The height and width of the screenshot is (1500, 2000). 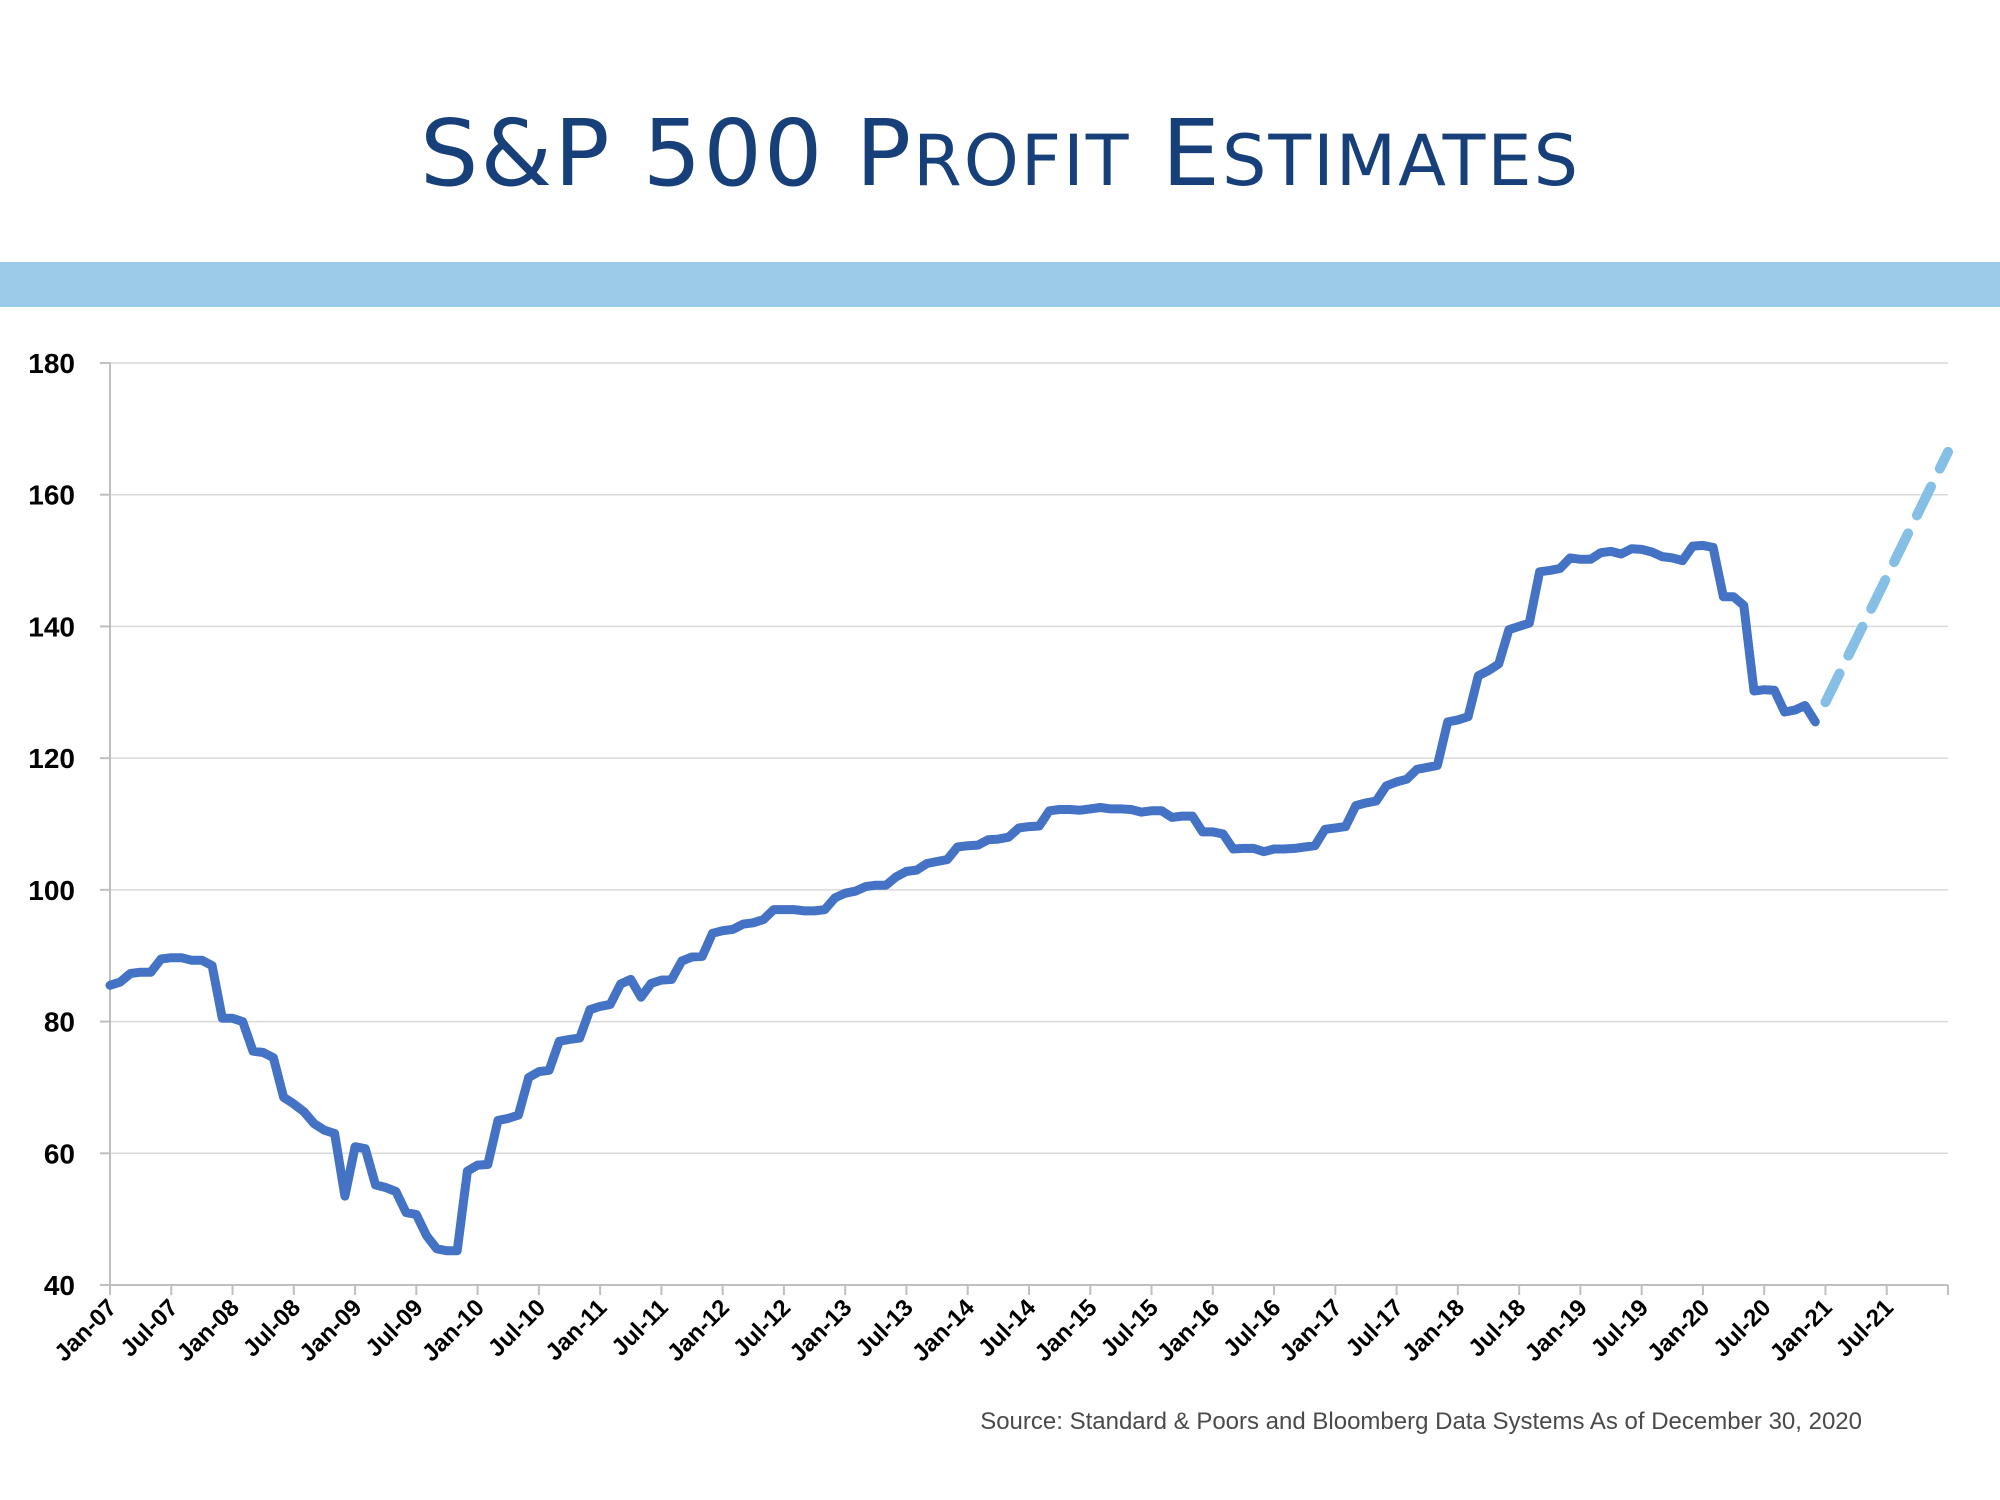 What do you see at coordinates (1130, 1328) in the screenshot?
I see `x-tick-label: Jul-15` at bounding box center [1130, 1328].